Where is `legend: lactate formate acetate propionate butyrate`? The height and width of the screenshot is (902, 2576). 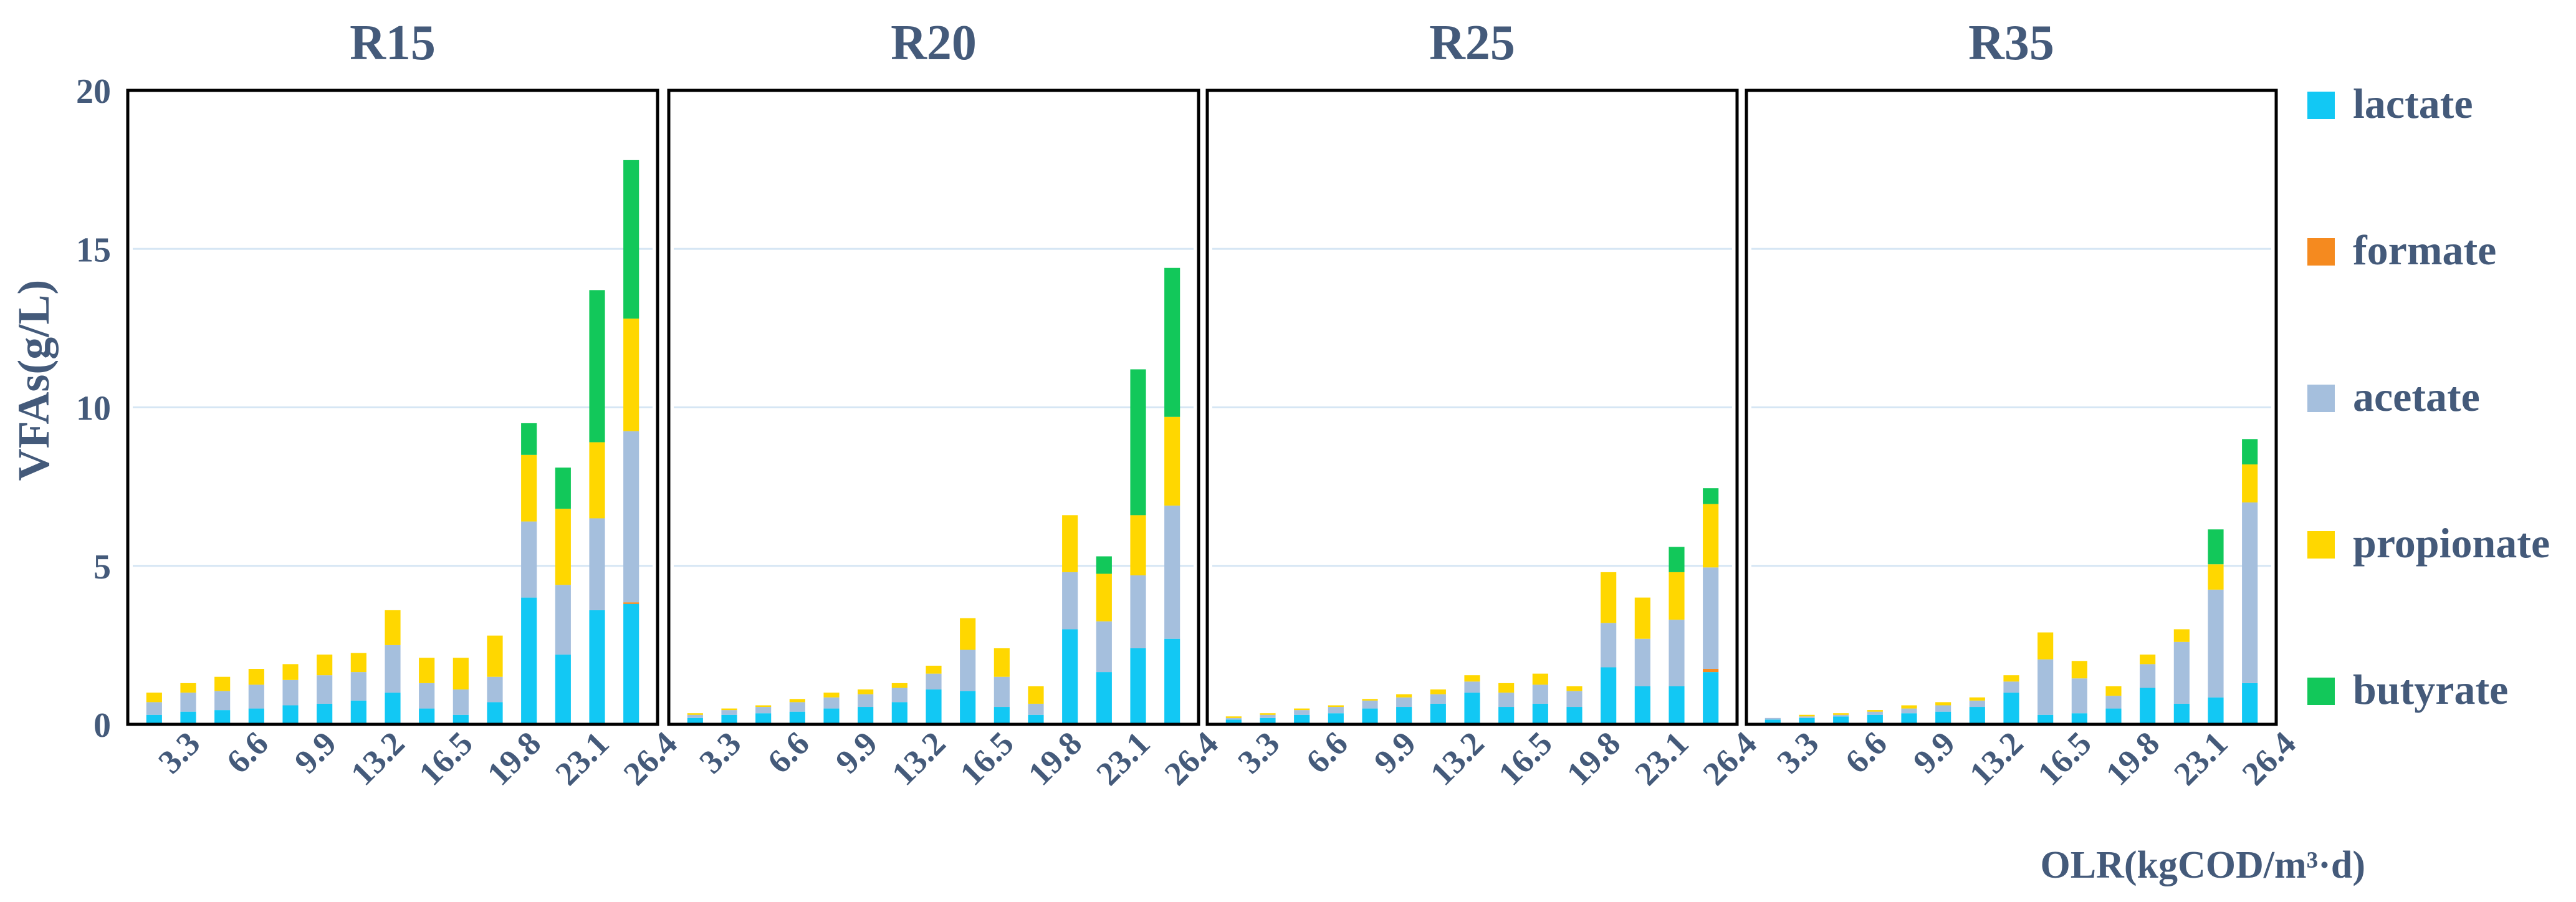
legend: lactate formate acetate propionate butyrate is located at coordinates (2429, 397).